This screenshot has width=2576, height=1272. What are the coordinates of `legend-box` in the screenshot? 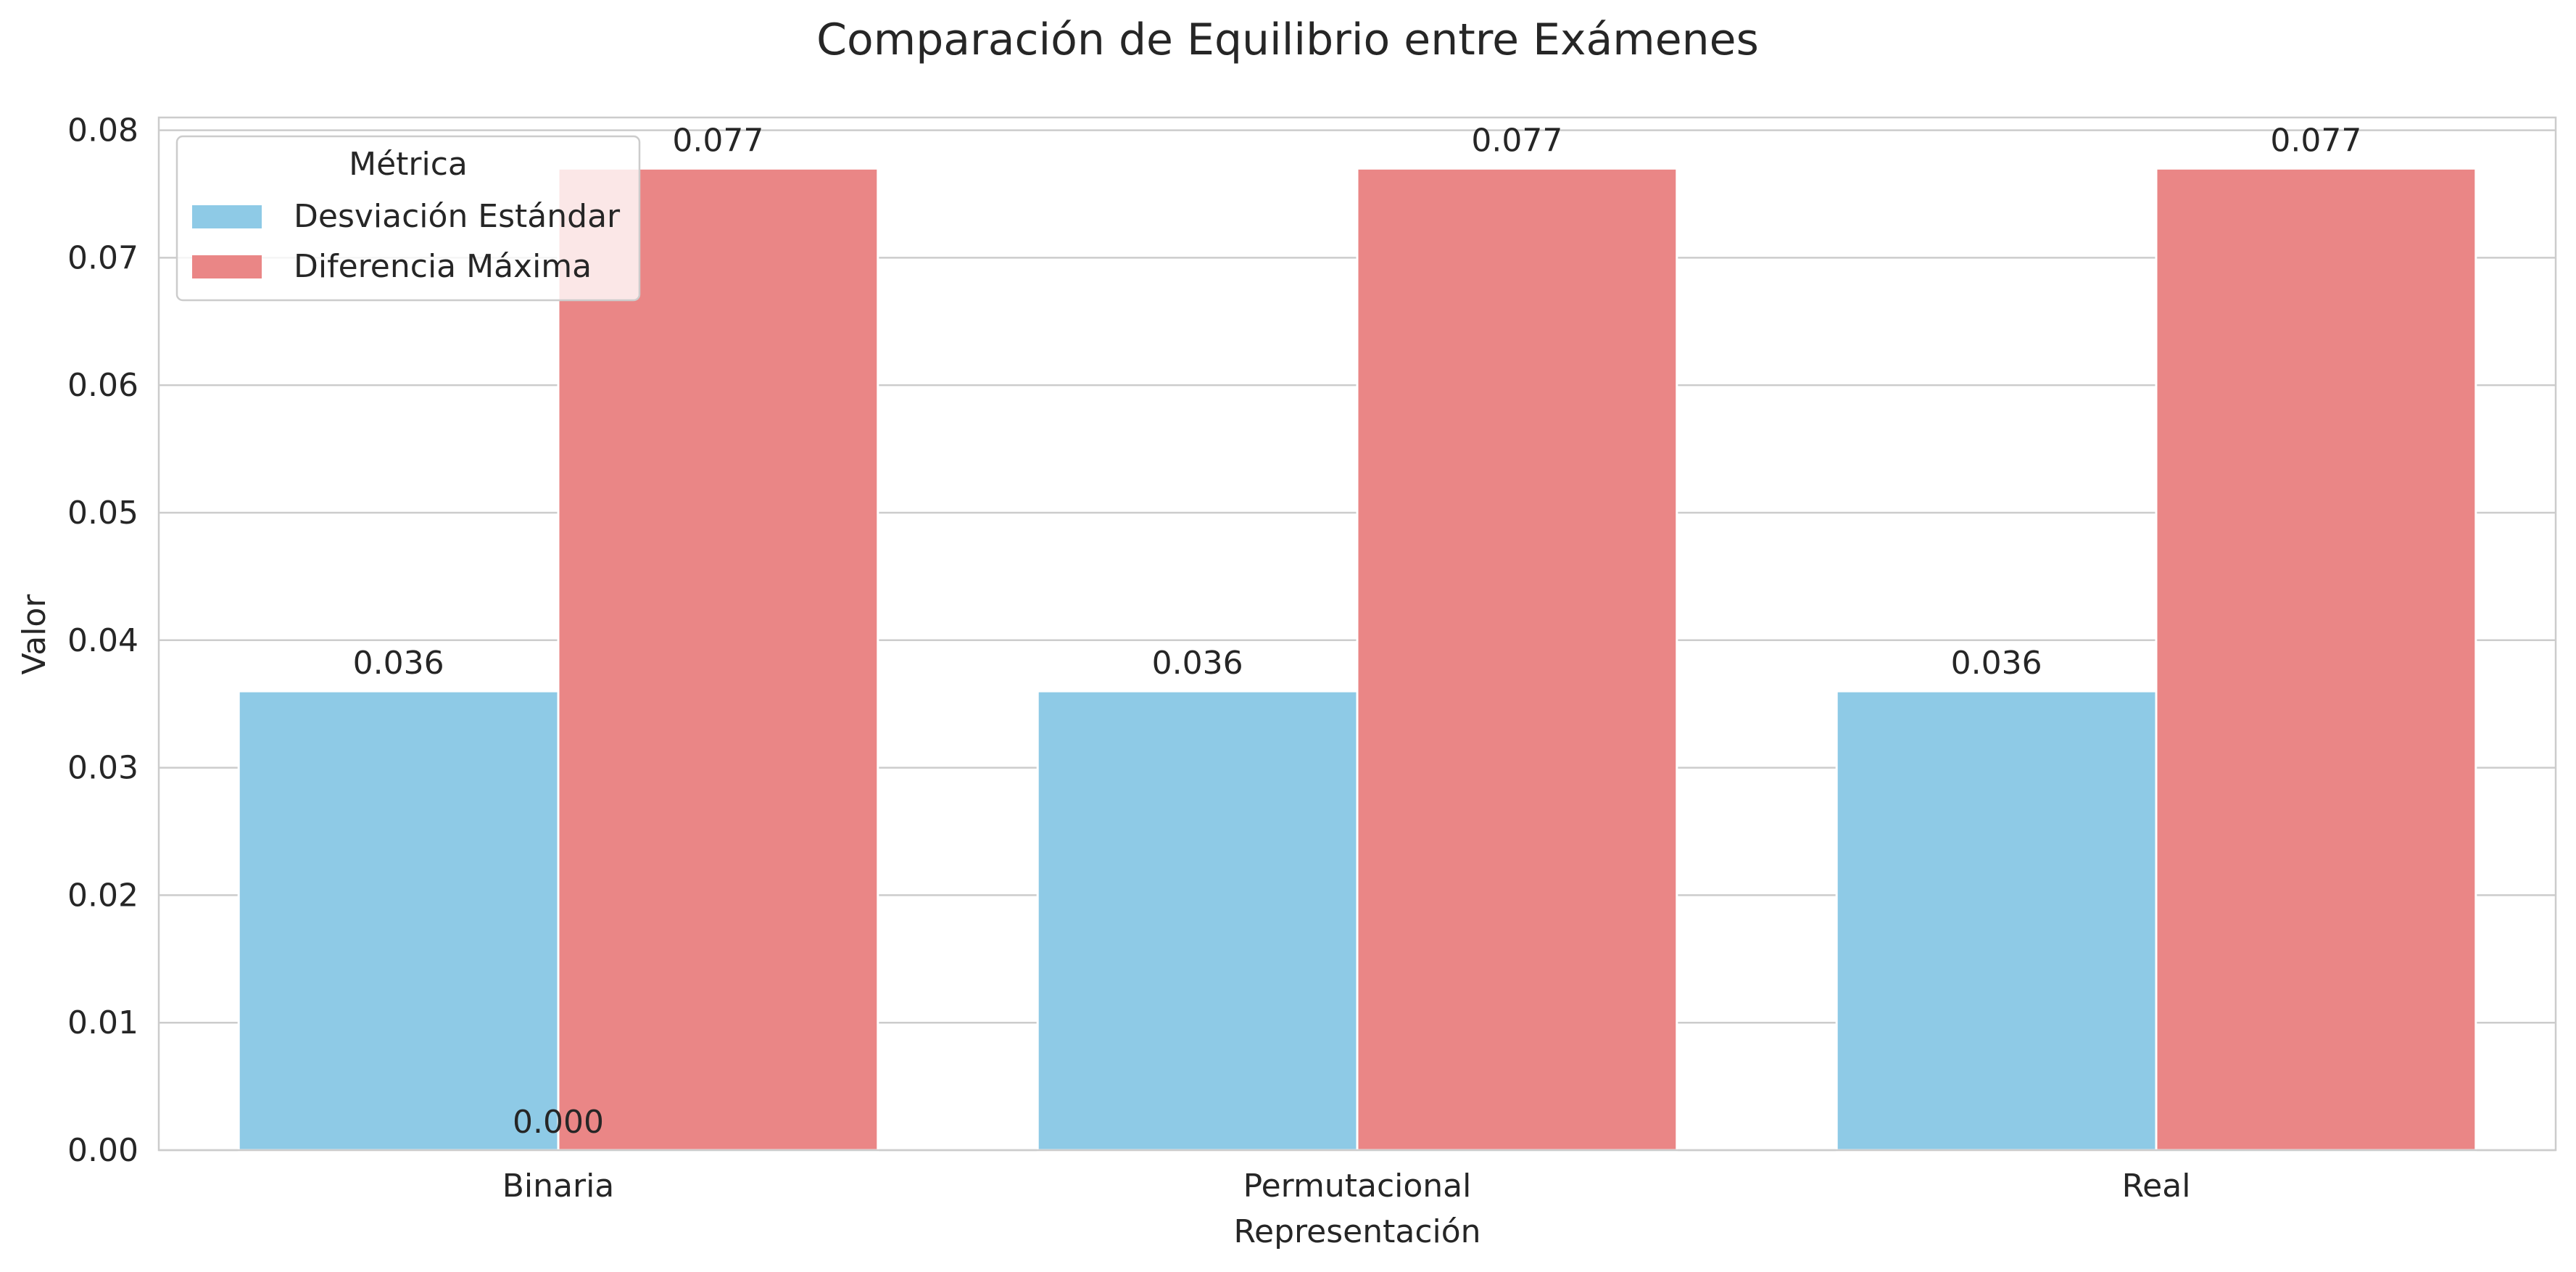 It's located at (408, 218).